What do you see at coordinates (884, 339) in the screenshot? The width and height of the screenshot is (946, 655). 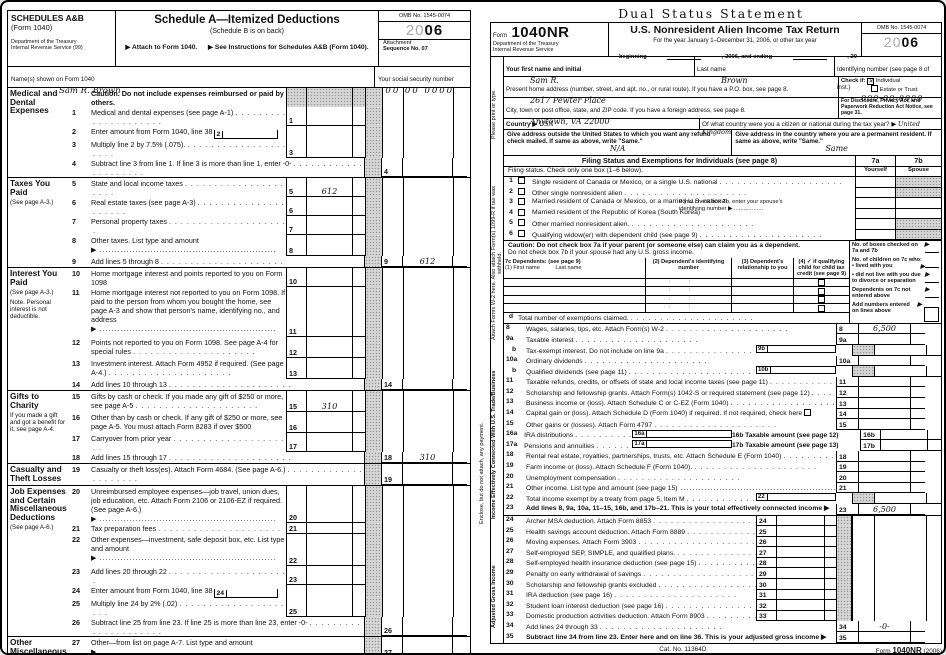 I see `nr-line-9a-amount` at bounding box center [884, 339].